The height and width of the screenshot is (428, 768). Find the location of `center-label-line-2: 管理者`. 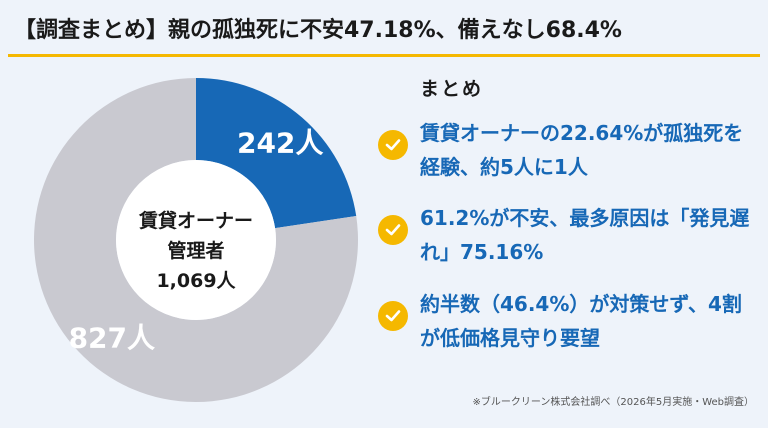

center-label-line-2: 管理者 is located at coordinates (196, 251).